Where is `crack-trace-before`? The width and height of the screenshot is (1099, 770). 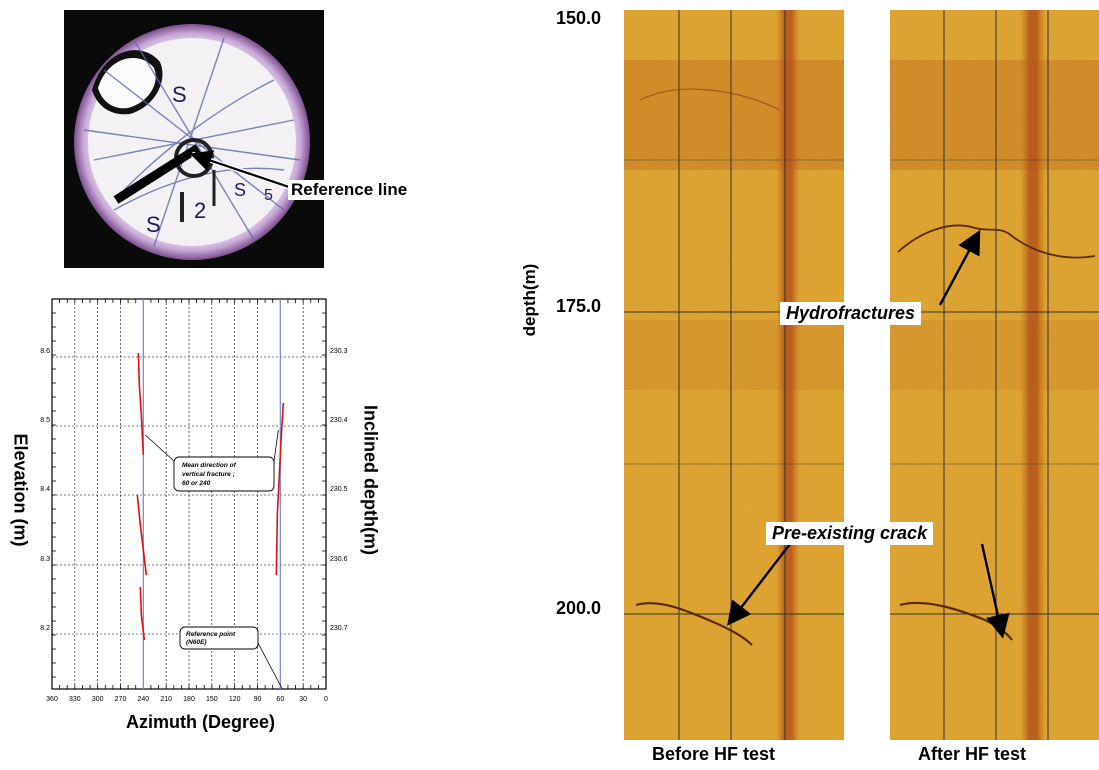
crack-trace-before is located at coordinates (694, 624).